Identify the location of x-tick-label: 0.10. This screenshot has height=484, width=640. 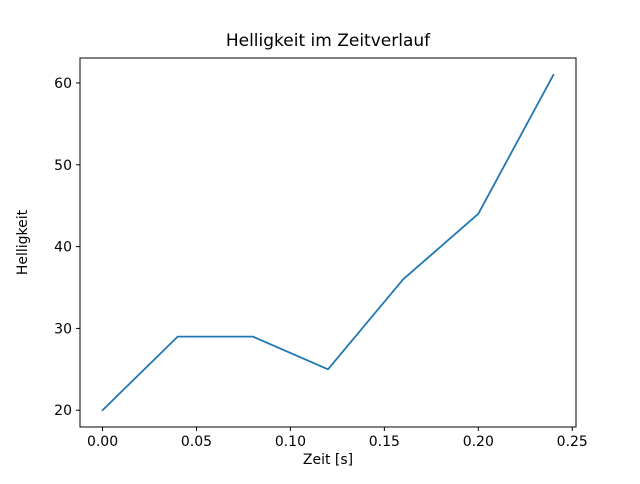
(290, 442).